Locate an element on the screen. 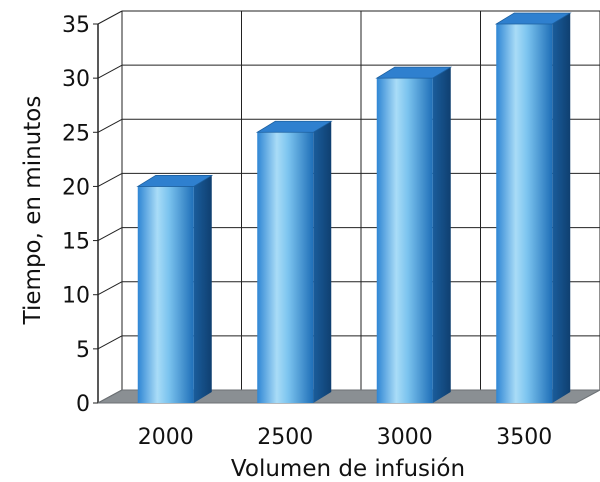 The width and height of the screenshot is (600, 482). bar-side-2000 is located at coordinates (202, 289).